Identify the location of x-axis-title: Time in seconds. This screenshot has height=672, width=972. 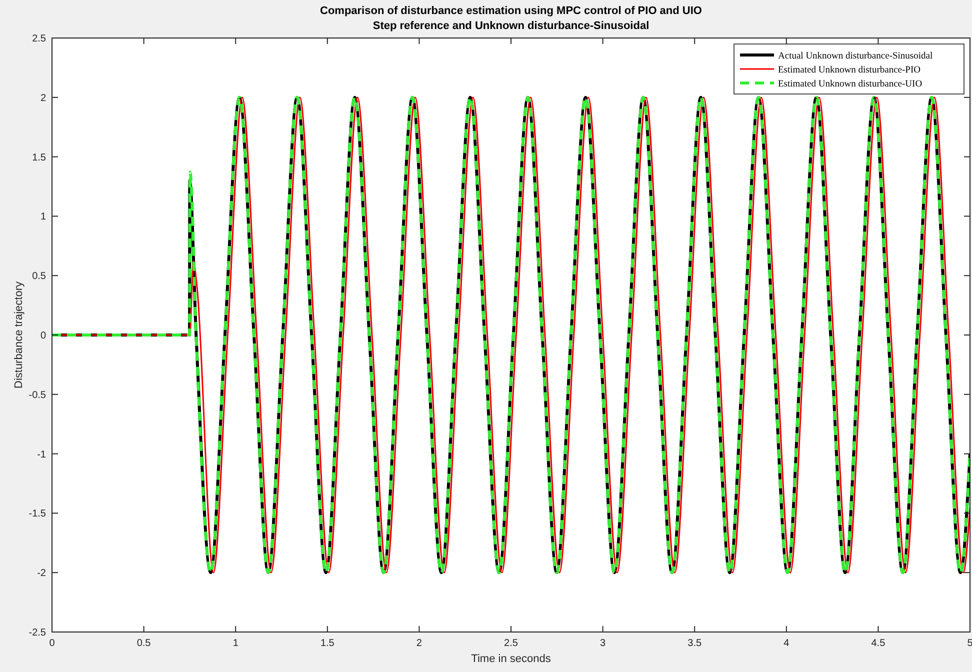
(511, 659).